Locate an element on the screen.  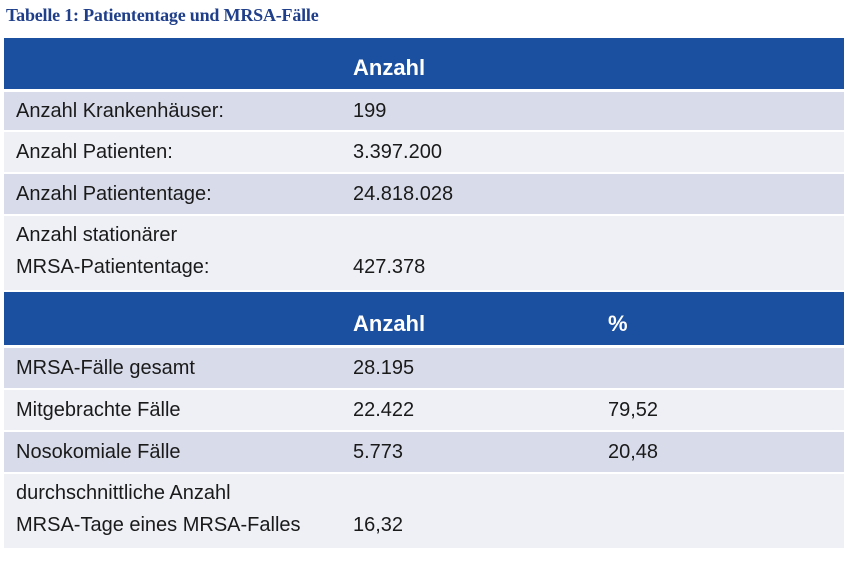
row-value: 5.773 is located at coordinates (378, 452).